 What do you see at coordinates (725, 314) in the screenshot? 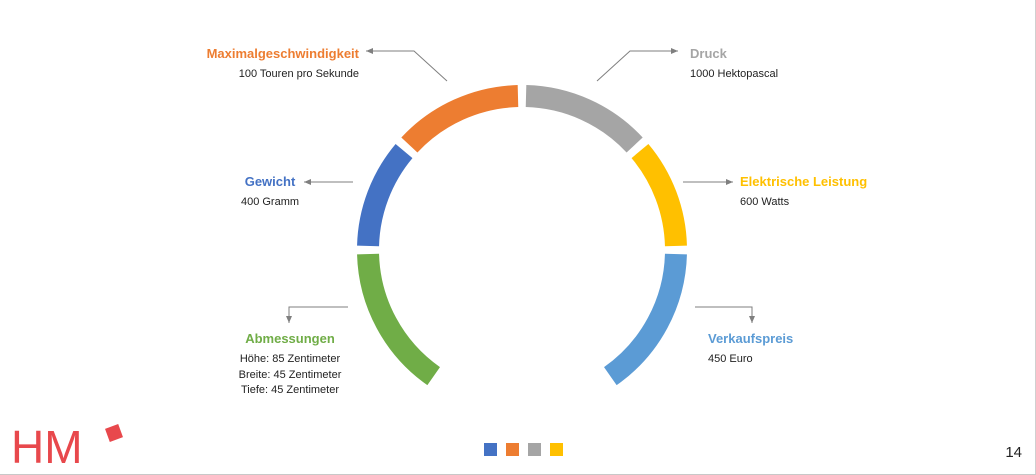
I see `connector-verkaufspreis` at bounding box center [725, 314].